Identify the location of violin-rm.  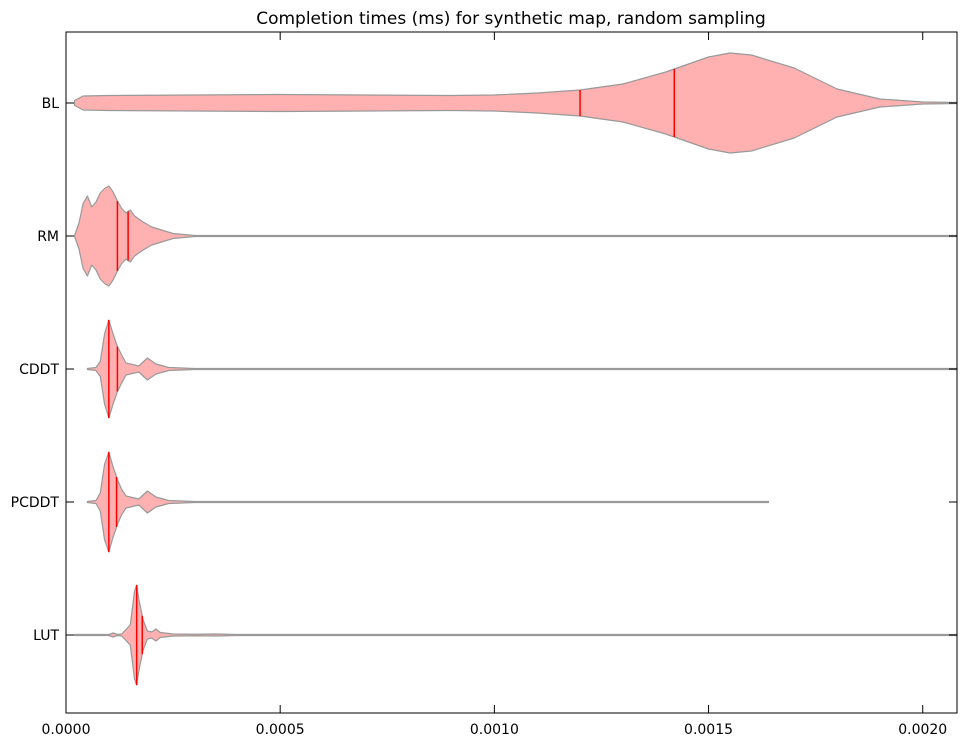
(515, 236).